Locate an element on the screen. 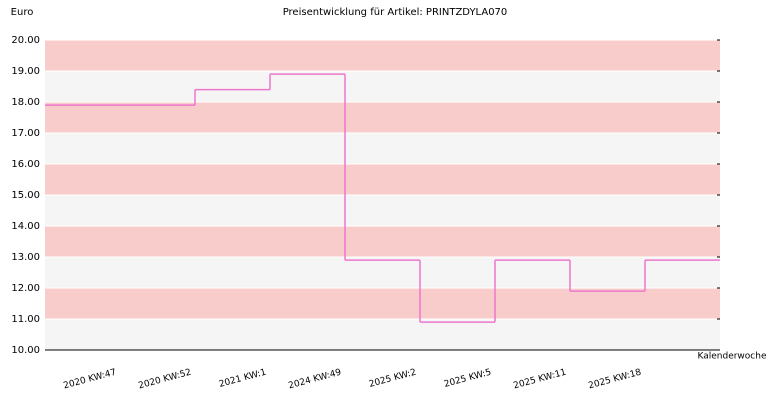 The image size is (770, 400). y-tick-label: 10.00 is located at coordinates (25, 350).